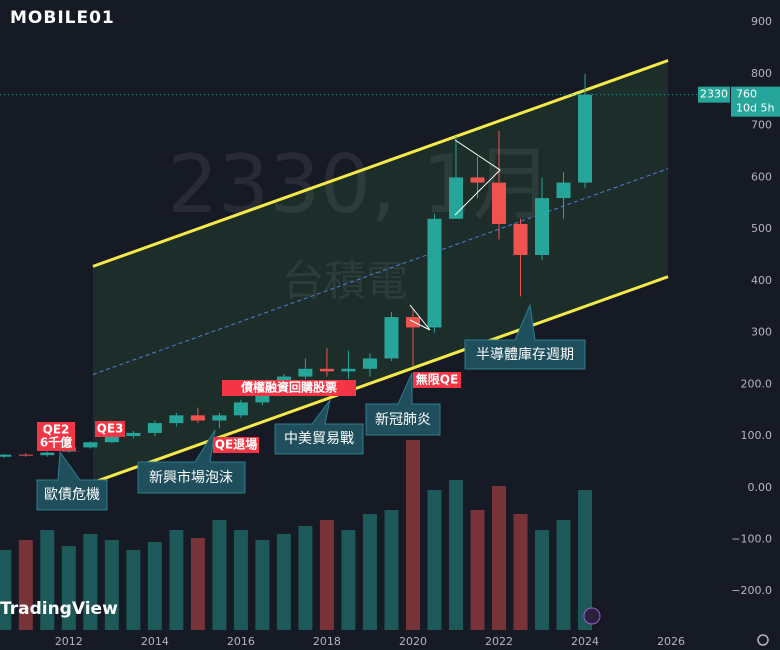 The width and height of the screenshot is (780, 650). I want to click on y-tick-label: −100.0, so click(751, 538).